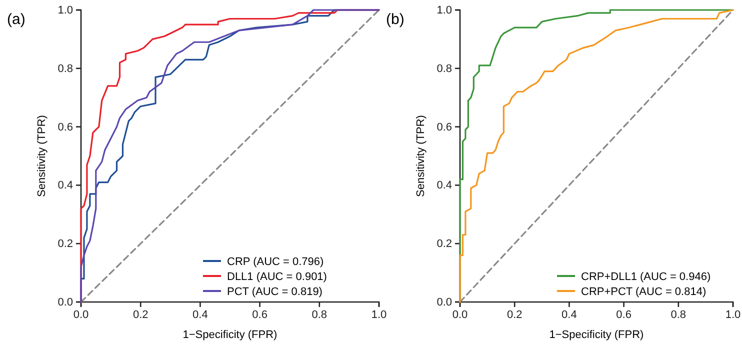 The image size is (742, 353). Describe the element at coordinates (395, 19) in the screenshot. I see `chart-title: (b)` at that location.